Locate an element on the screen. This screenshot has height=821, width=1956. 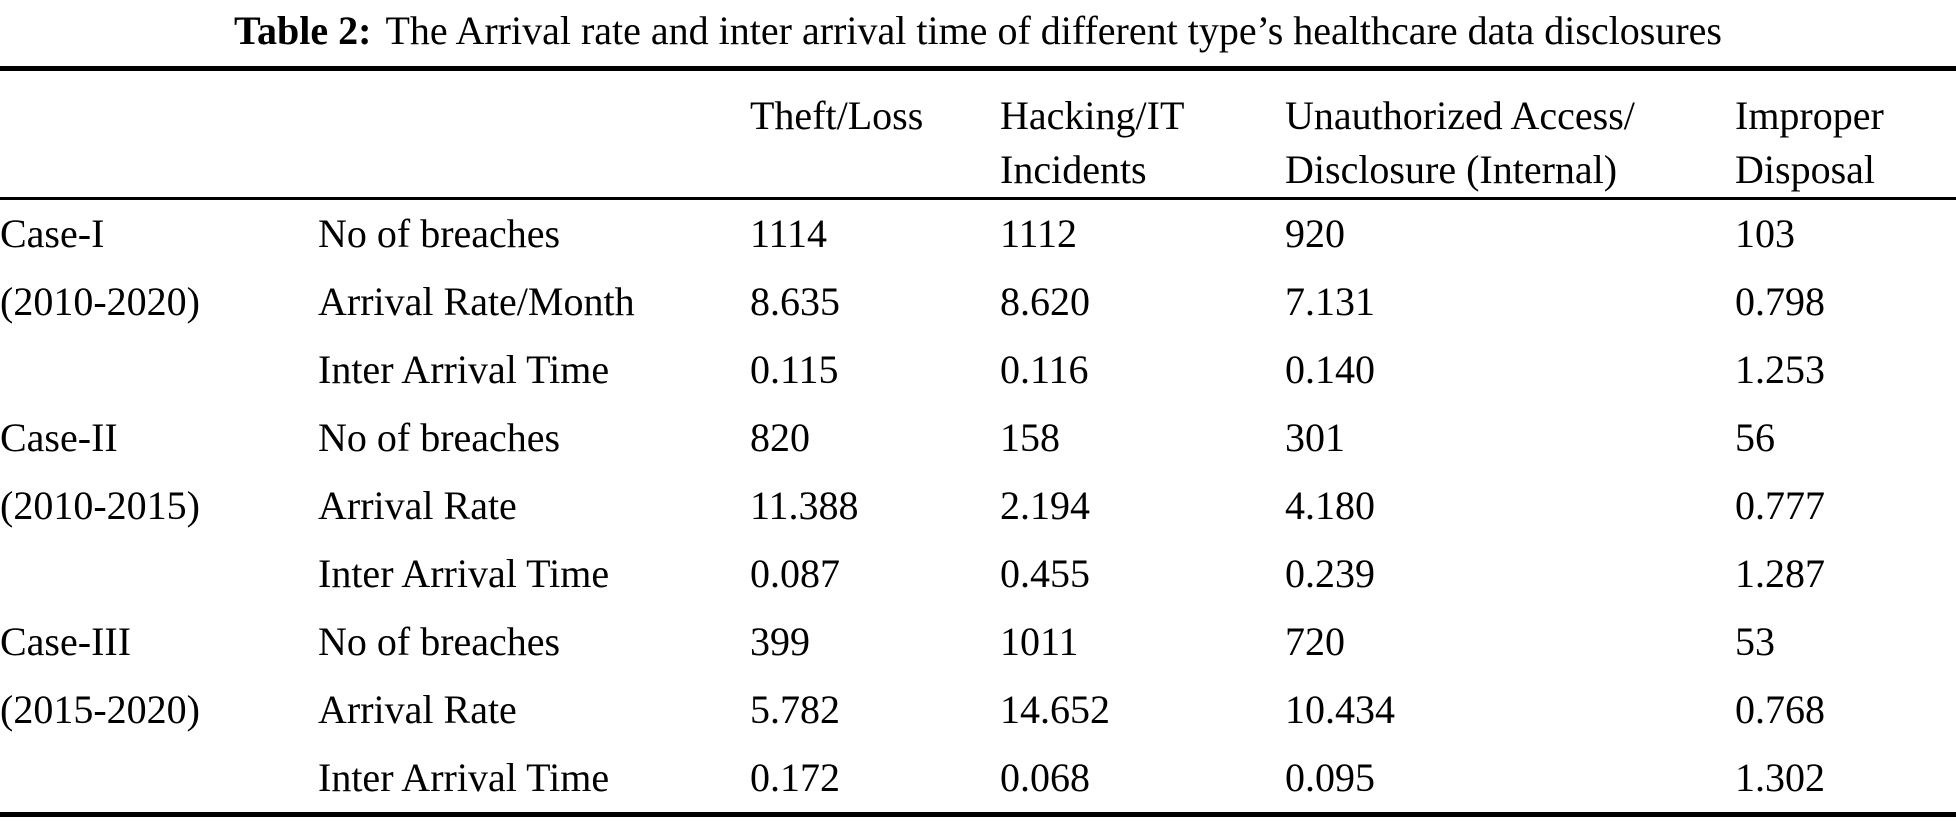
value-cell: 0.087 is located at coordinates (795, 573).